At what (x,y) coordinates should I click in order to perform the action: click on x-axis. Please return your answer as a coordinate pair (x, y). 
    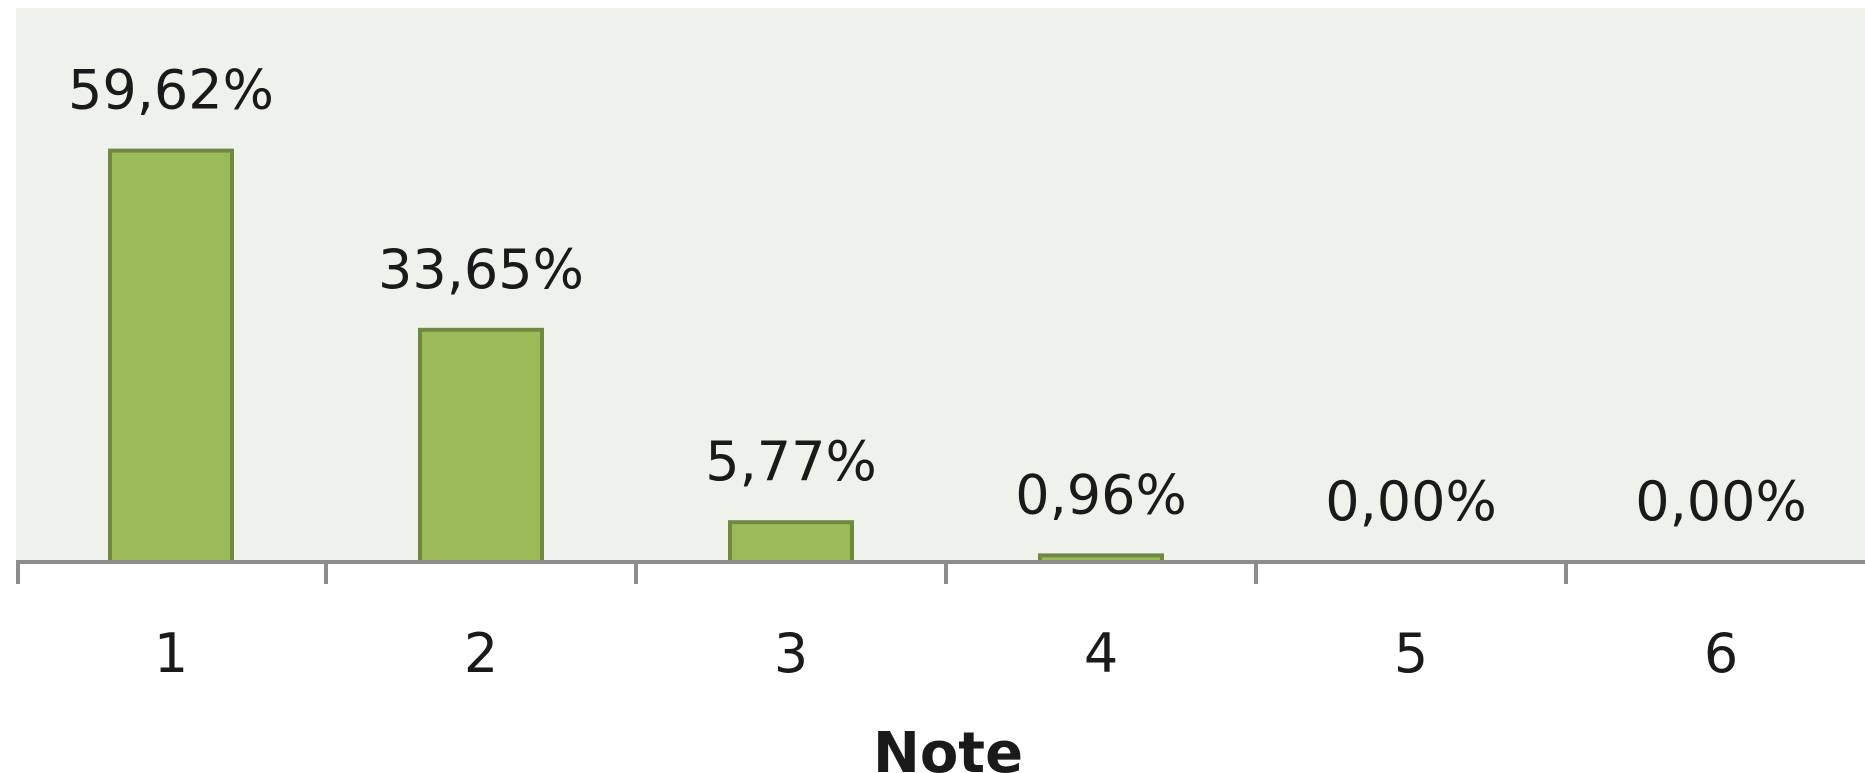
    Looking at the image, I should click on (940, 572).